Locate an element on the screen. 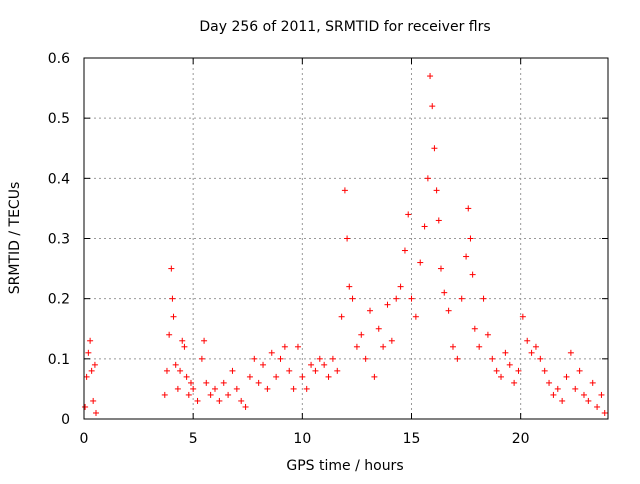 This screenshot has height=484, width=640. x-tick-label: 15 is located at coordinates (412, 439).